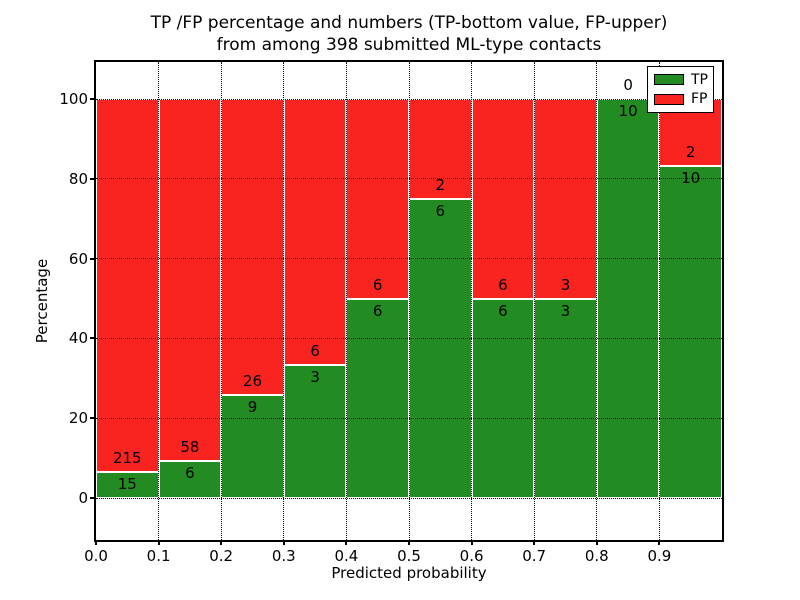 The image size is (800, 600). I want to click on x-tick-label: 0.2, so click(221, 556).